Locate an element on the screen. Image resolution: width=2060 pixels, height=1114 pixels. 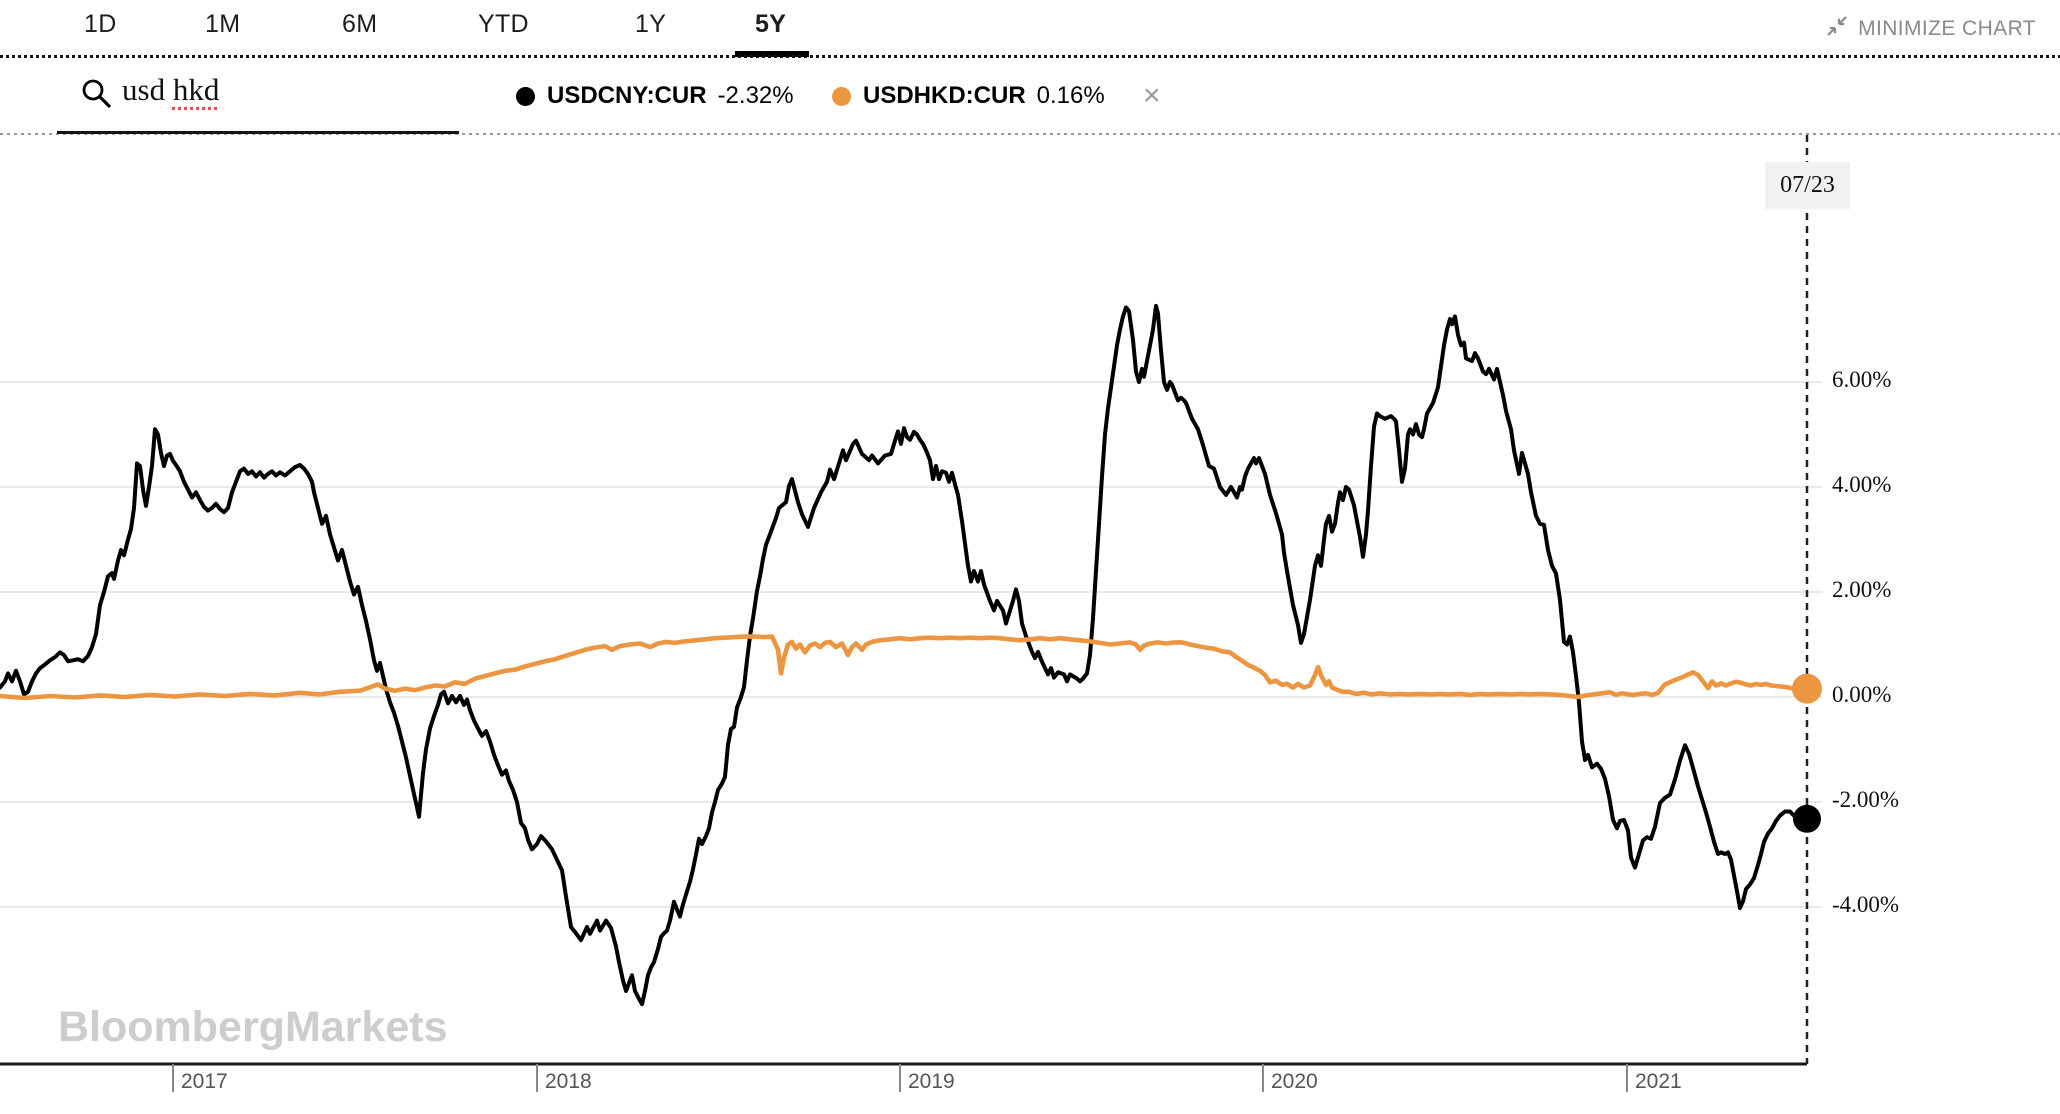
end-dot-USDCNY:CUR is located at coordinates (1807, 818).